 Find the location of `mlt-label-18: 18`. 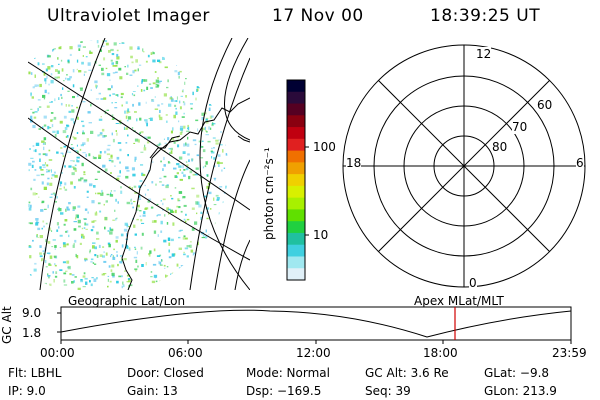

mlt-label-18: 18 is located at coordinates (354, 163).